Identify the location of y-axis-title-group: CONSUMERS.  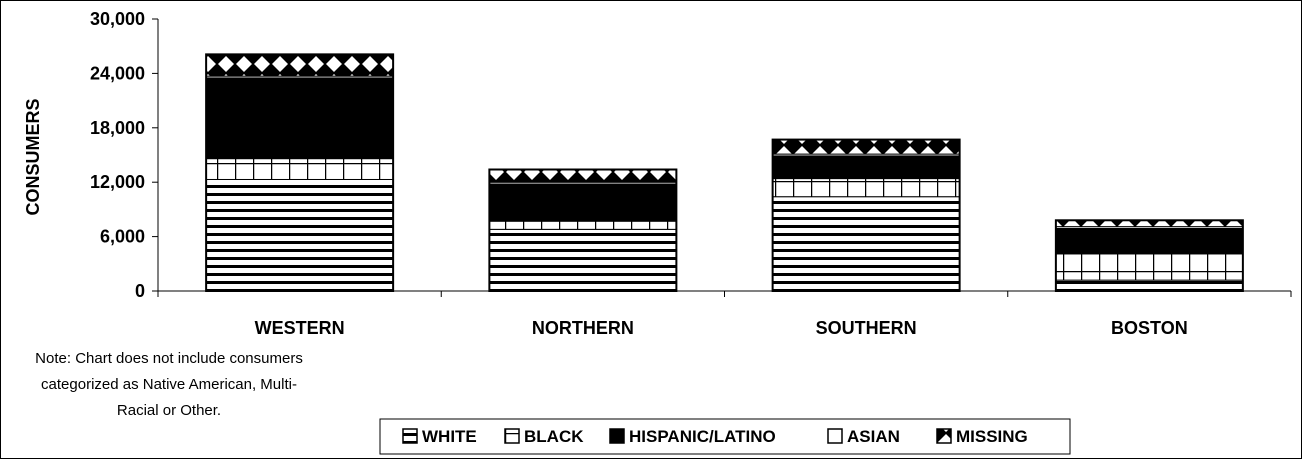
(33, 156).